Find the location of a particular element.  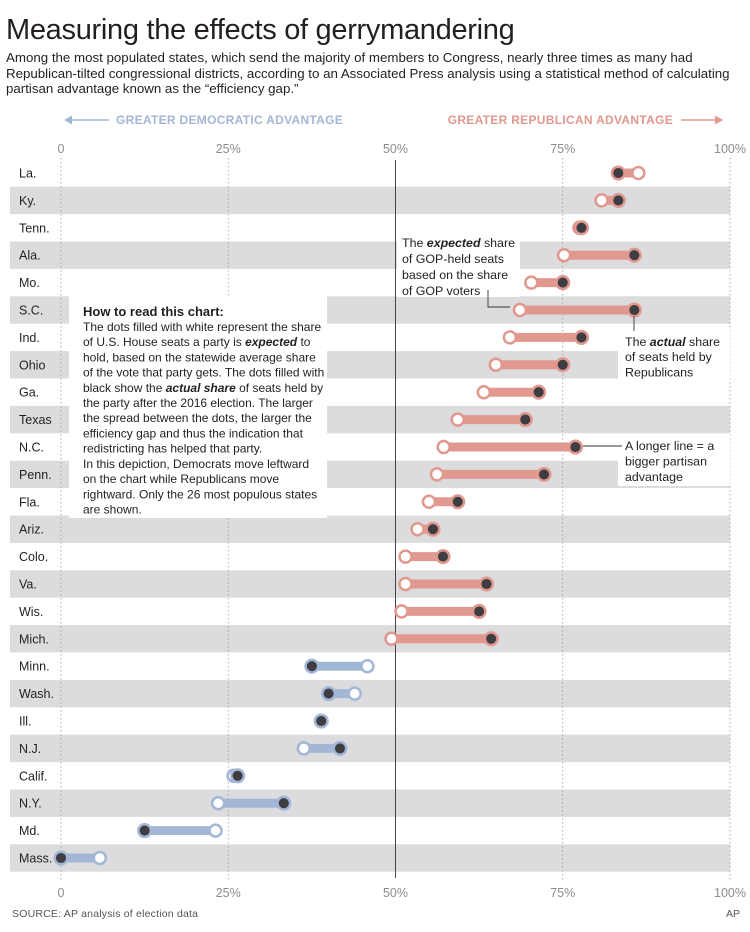

state-label: Colo. is located at coordinates (33, 557).